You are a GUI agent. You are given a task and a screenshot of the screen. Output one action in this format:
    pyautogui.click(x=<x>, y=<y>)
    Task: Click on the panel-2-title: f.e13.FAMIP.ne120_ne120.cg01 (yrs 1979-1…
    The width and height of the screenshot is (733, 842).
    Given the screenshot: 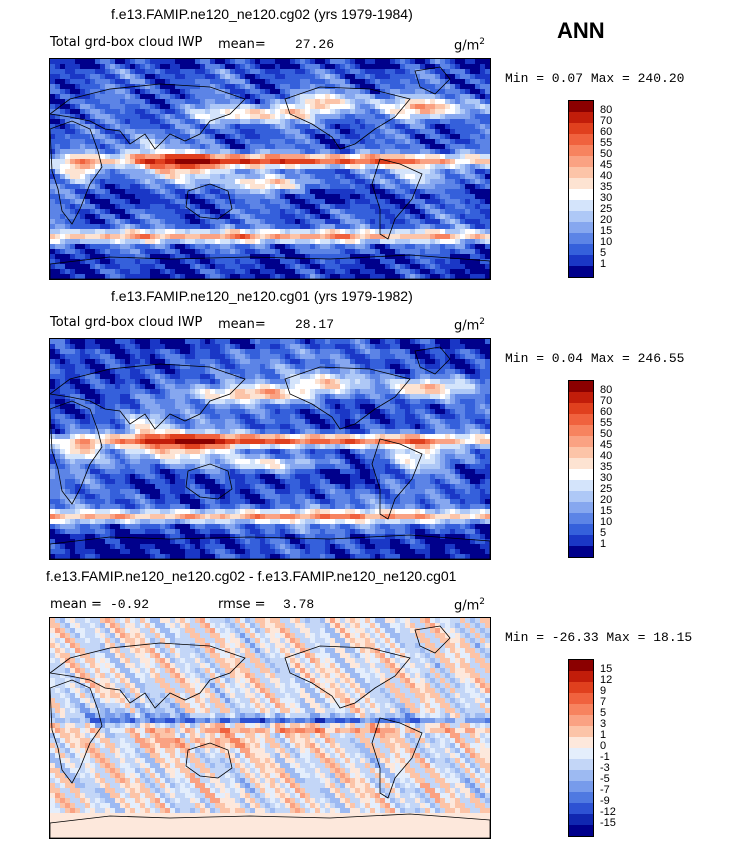 What is the action you would take?
    pyautogui.click(x=262, y=296)
    